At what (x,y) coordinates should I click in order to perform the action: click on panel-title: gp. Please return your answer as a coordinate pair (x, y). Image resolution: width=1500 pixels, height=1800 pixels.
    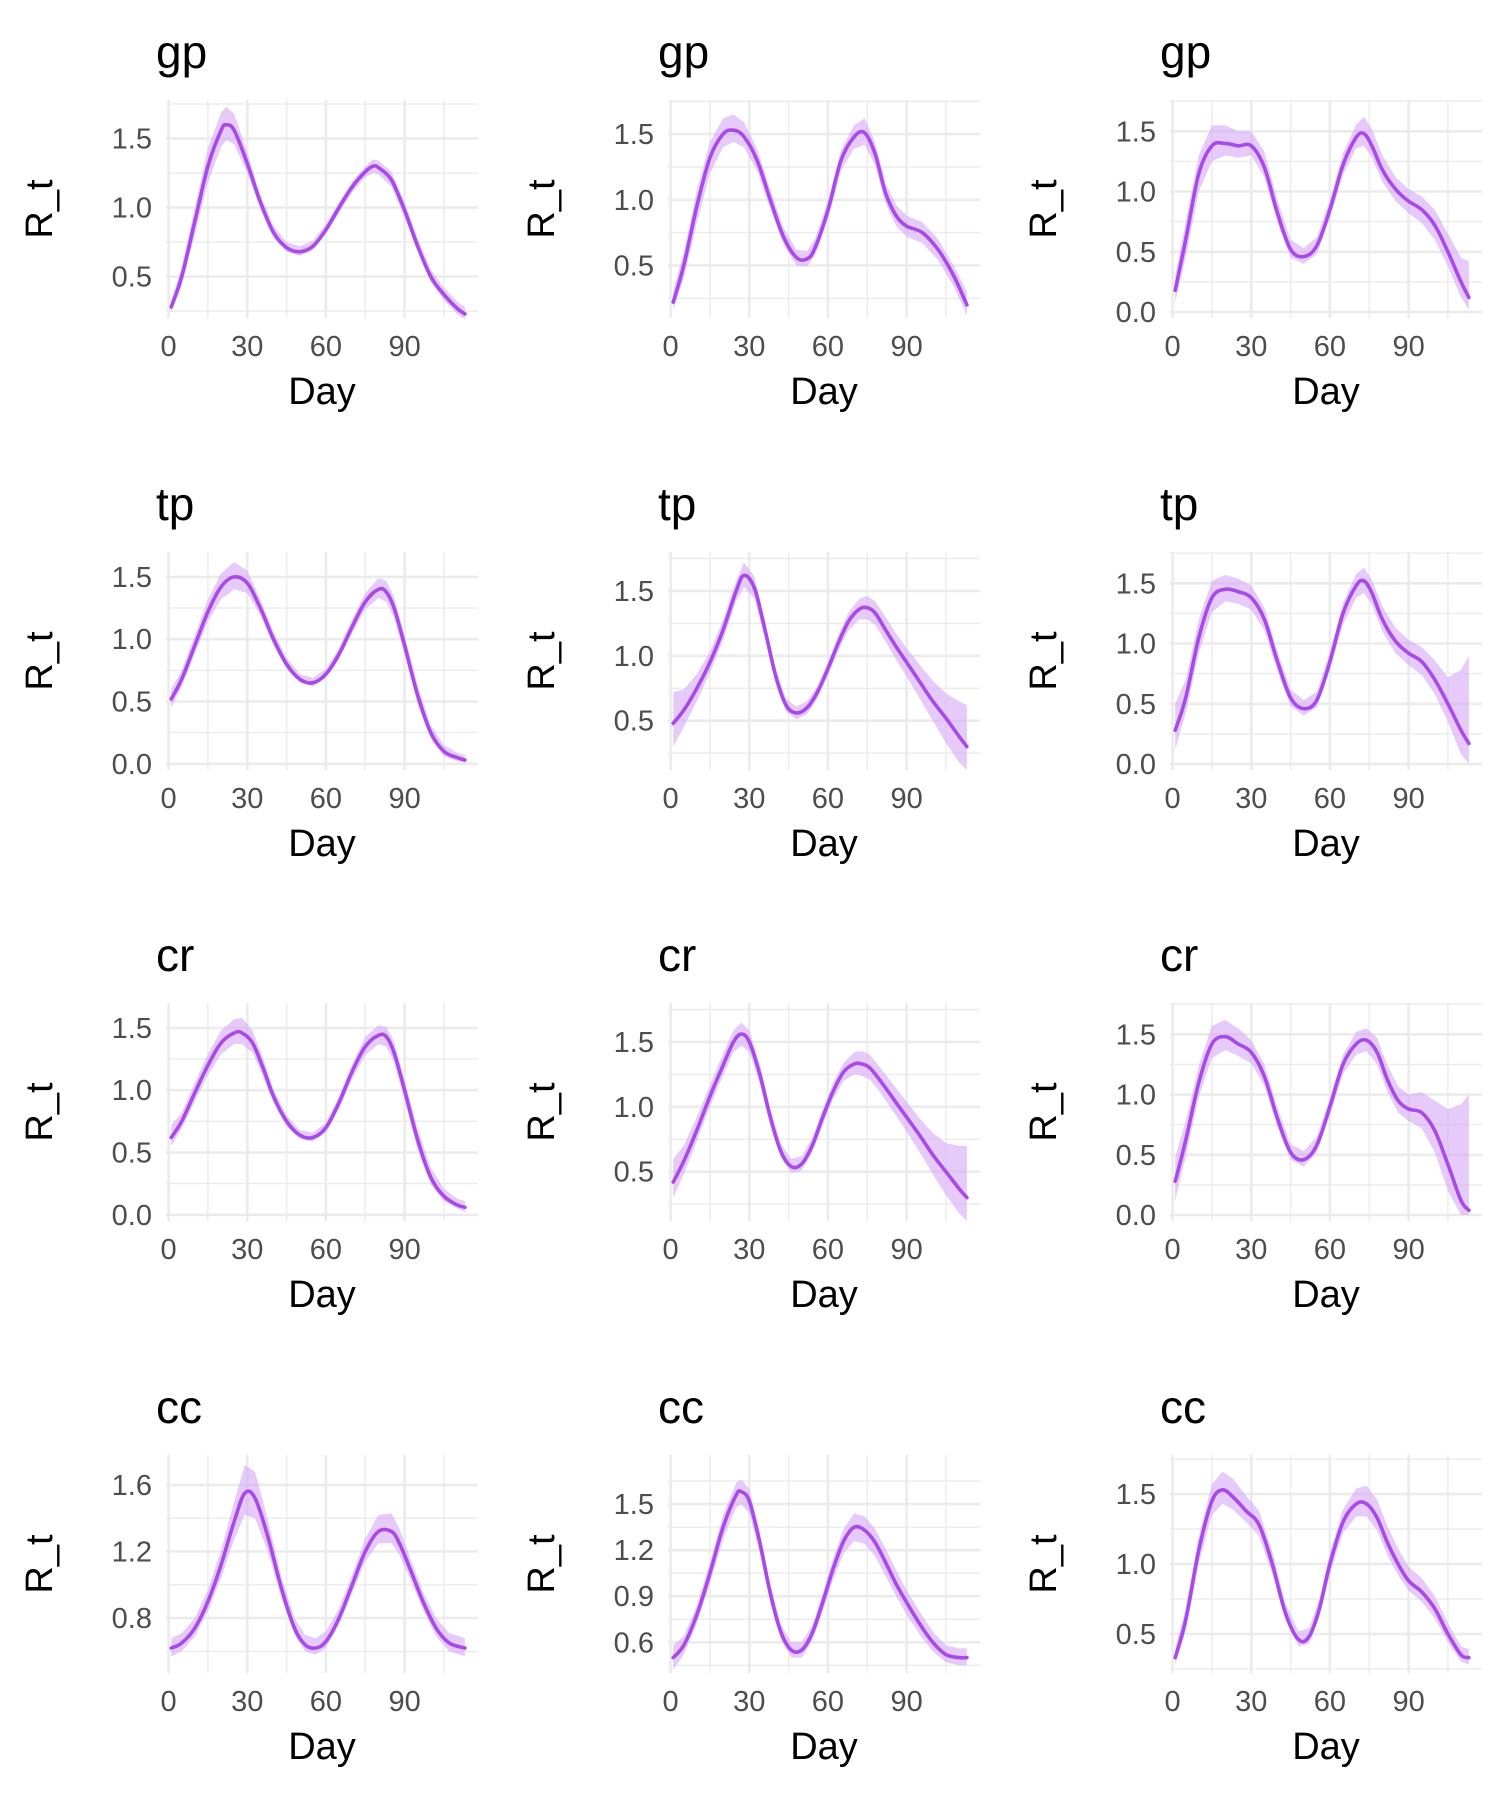
    Looking at the image, I should click on (683, 52).